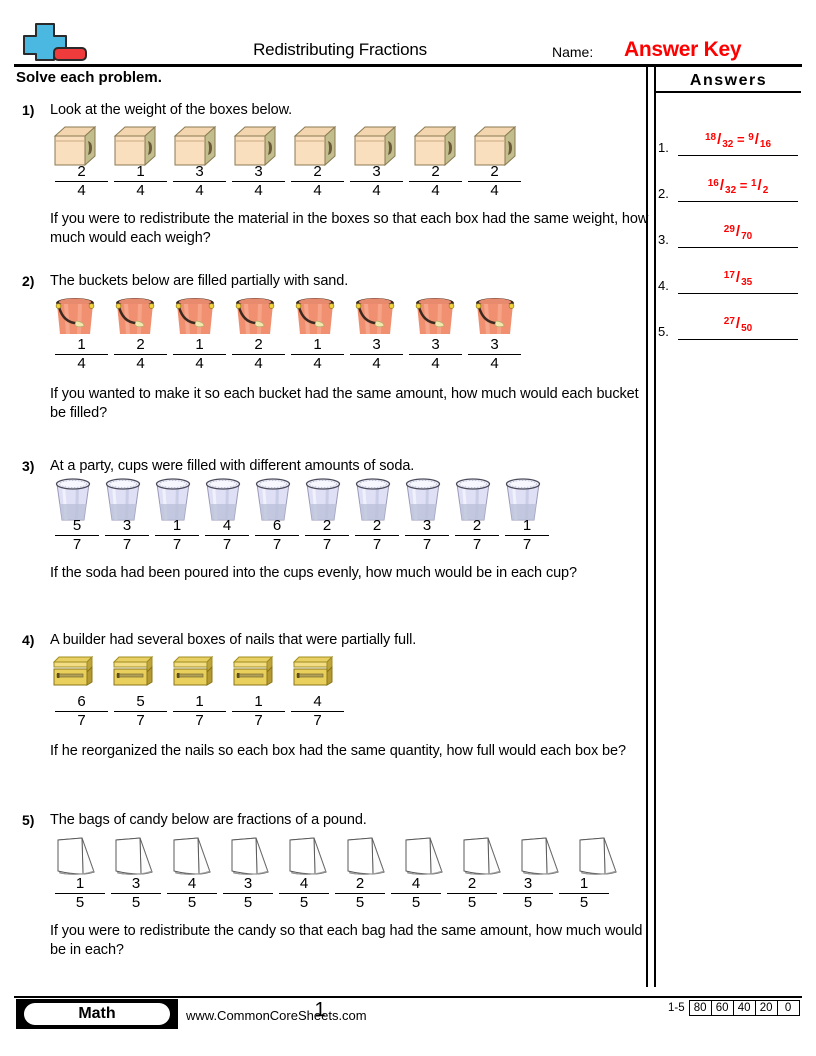  Describe the element at coordinates (304, 883) in the screenshot. I see `fraction-numerator: 4` at that location.